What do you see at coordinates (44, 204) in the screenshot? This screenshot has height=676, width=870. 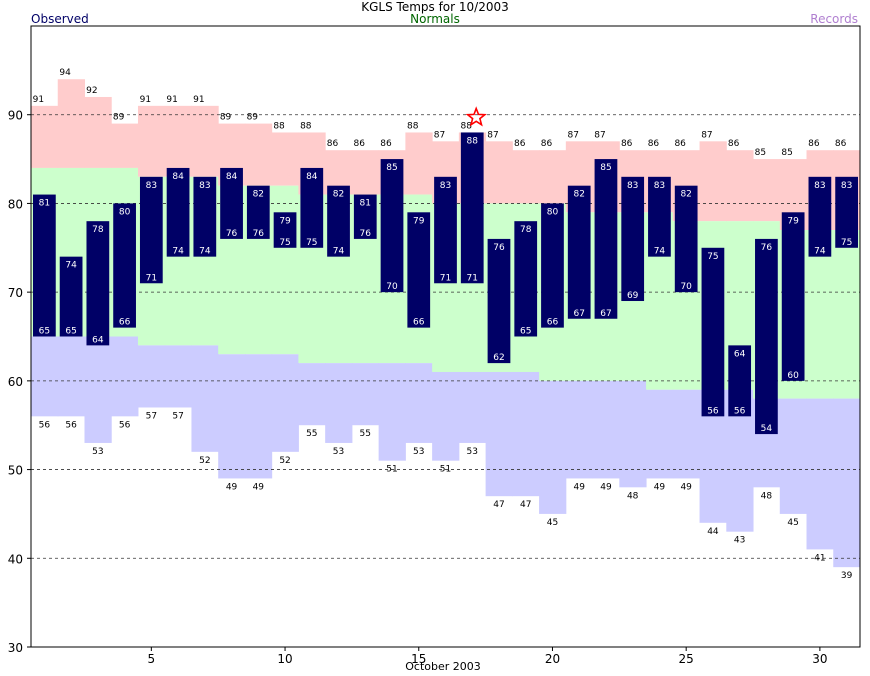 I see `observed-high-label: 81` at bounding box center [44, 204].